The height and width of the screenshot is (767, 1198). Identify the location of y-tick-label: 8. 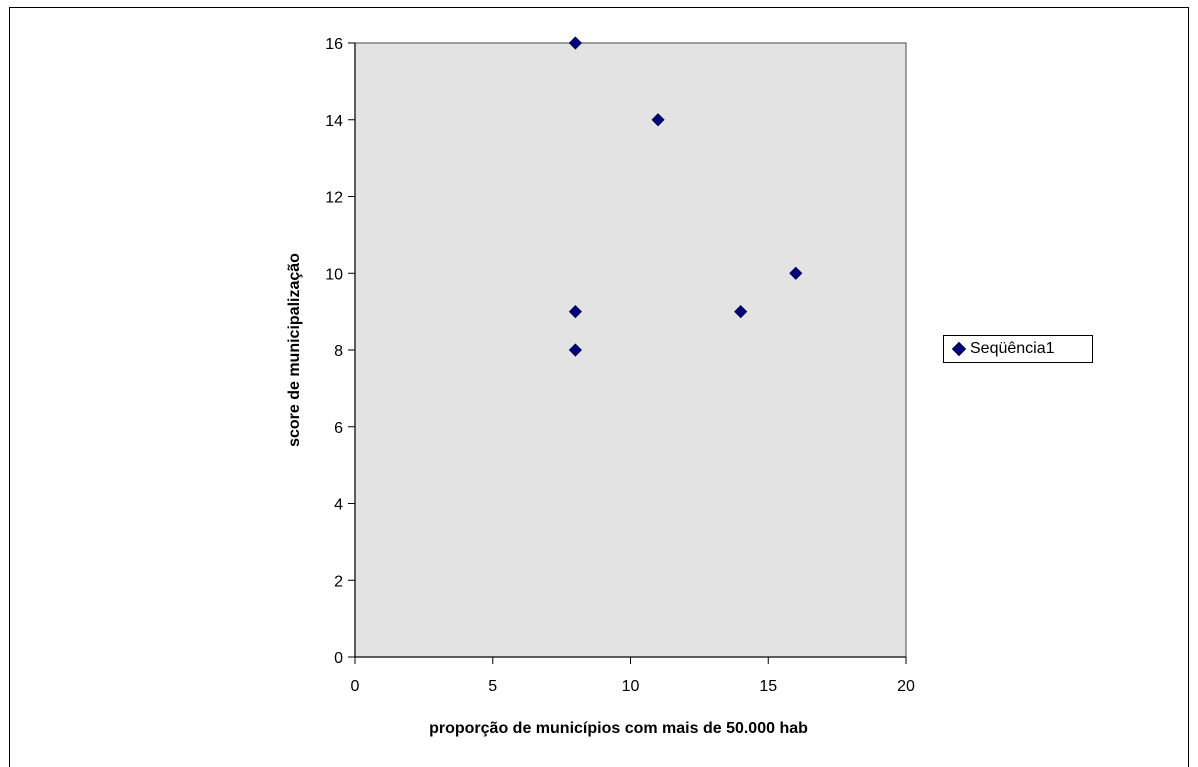
(338, 351).